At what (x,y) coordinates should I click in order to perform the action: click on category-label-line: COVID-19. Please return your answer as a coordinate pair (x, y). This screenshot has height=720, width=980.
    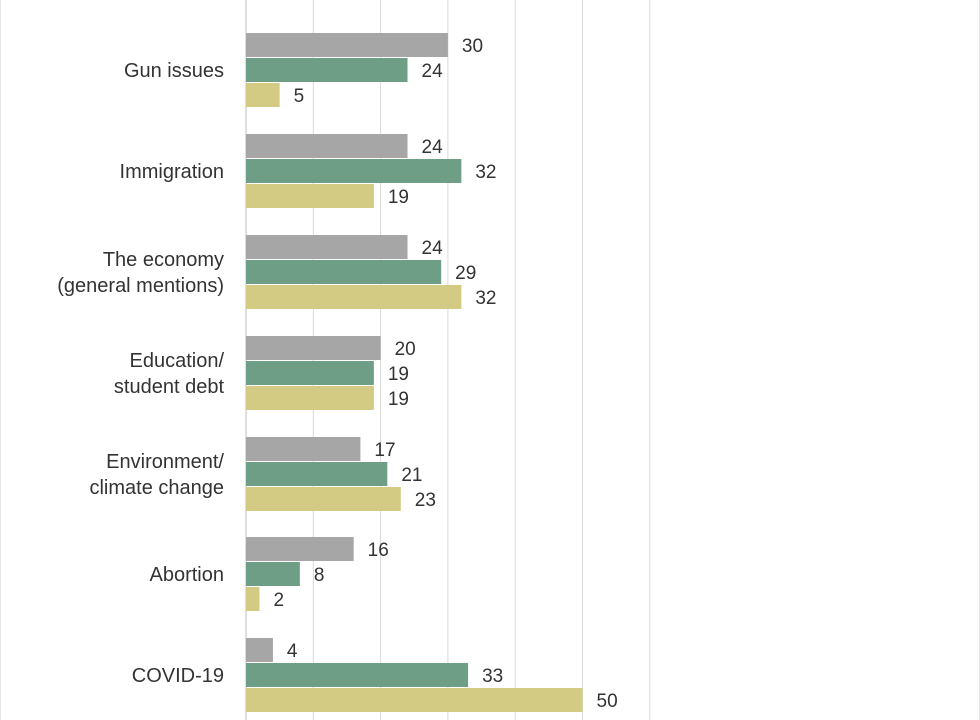
    Looking at the image, I should click on (178, 676).